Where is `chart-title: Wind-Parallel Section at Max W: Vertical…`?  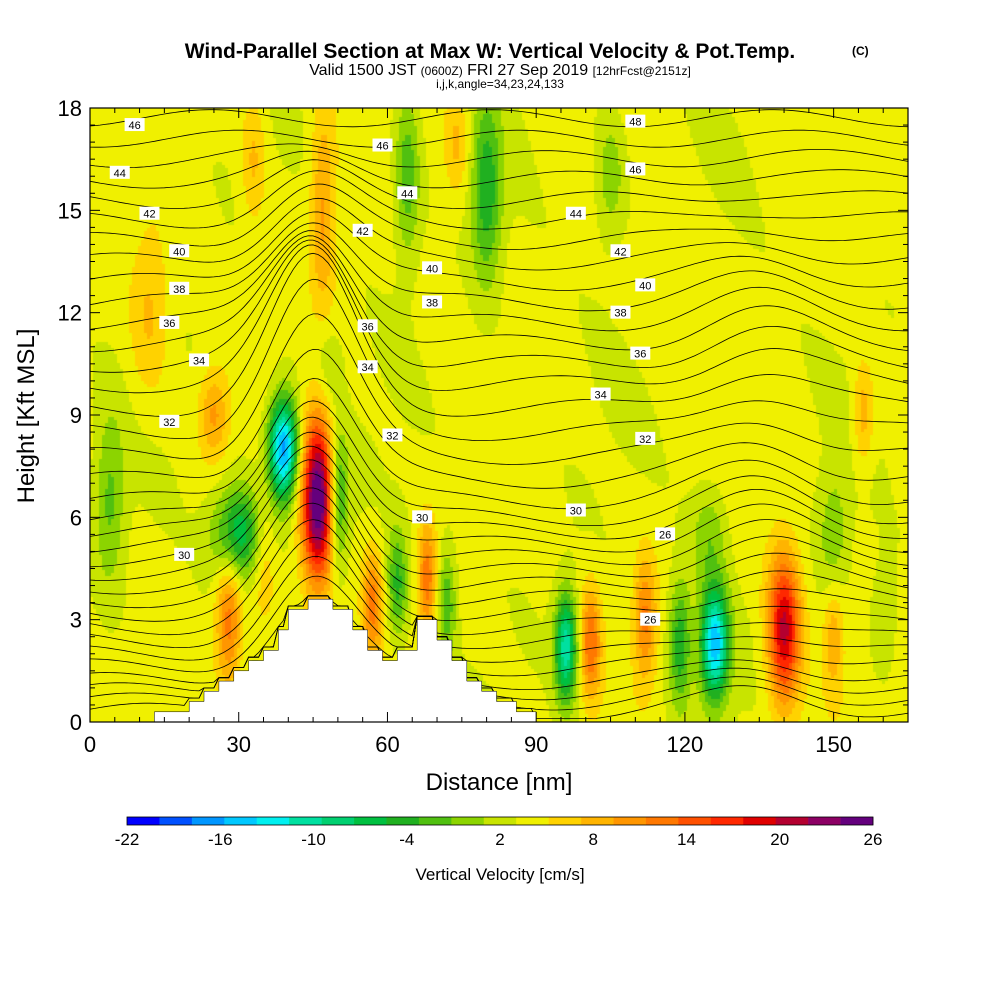
chart-title: Wind-Parallel Section at Max W: Vertical… is located at coordinates (490, 51).